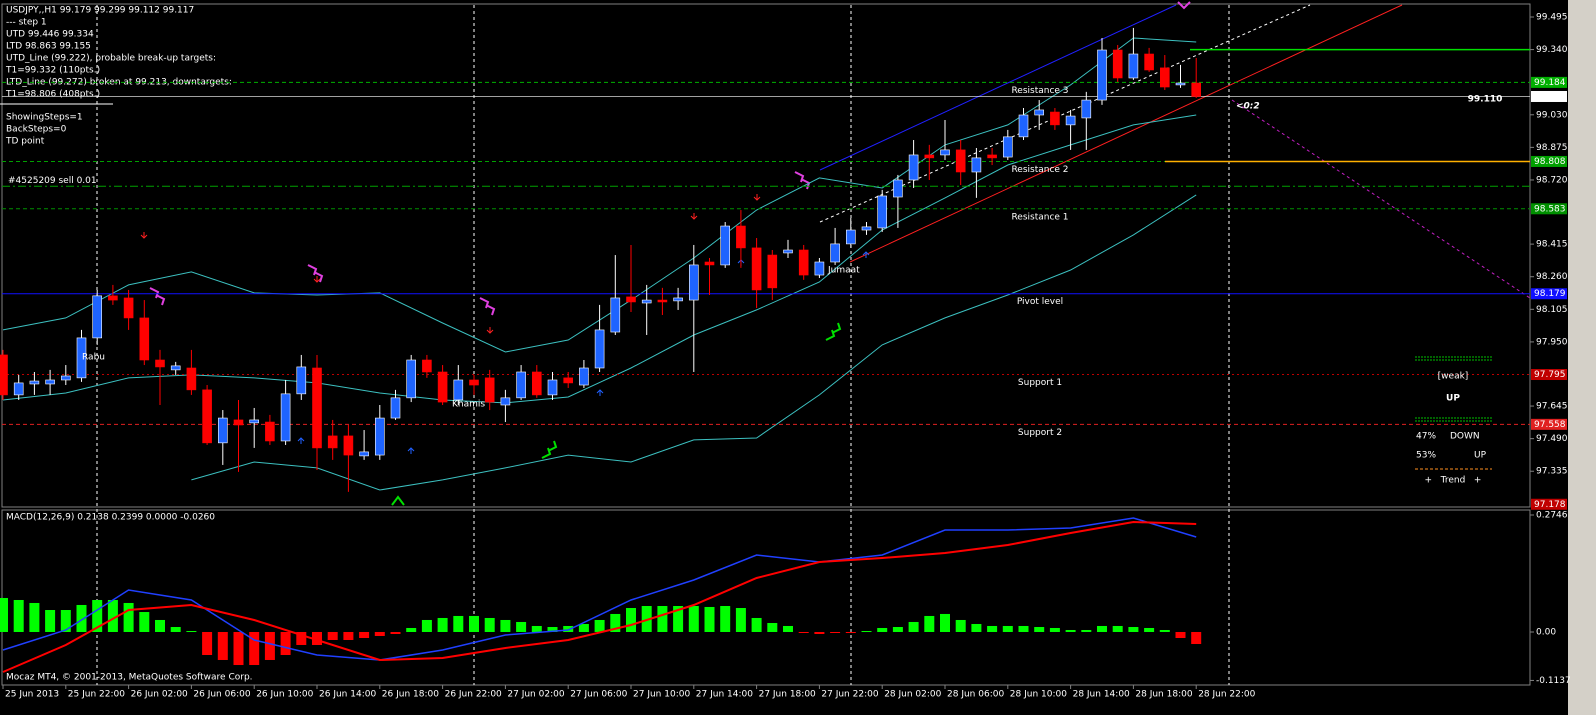  What do you see at coordinates (912, 695) in the screenshot?
I see `x-tick-label: 28 Jun 02:00` at bounding box center [912, 695].